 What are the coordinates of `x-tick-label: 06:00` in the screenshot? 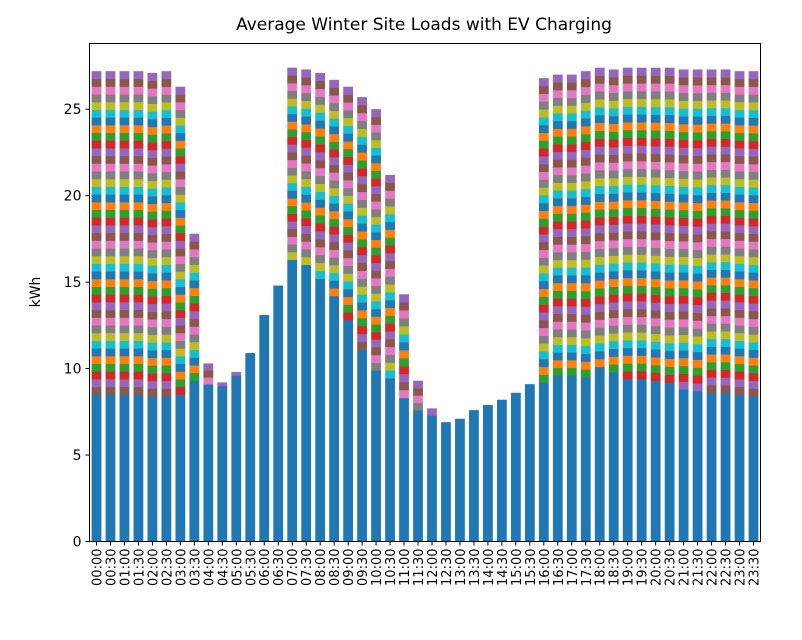 It's located at (265, 567).